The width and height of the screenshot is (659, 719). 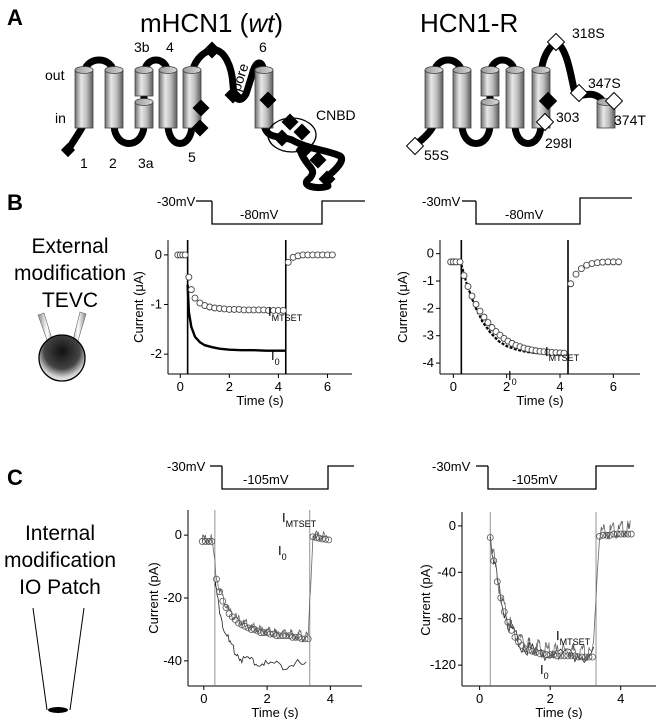 I want to click on mut-title: HCN1-R, so click(x=469, y=23).